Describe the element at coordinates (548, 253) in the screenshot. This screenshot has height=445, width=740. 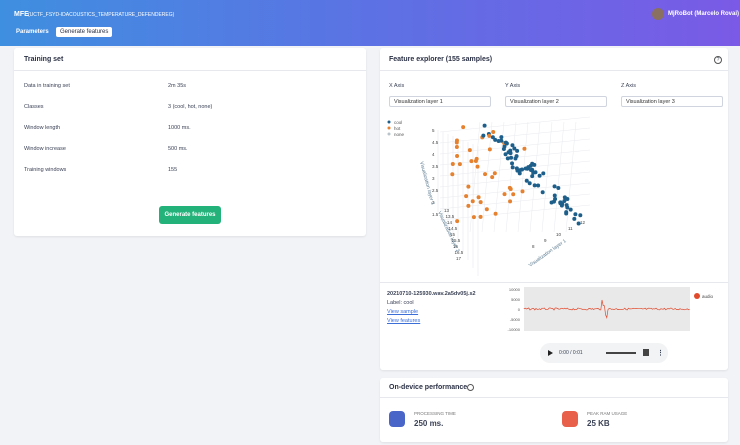
I see `axis-title: Visualization layer 1` at that location.